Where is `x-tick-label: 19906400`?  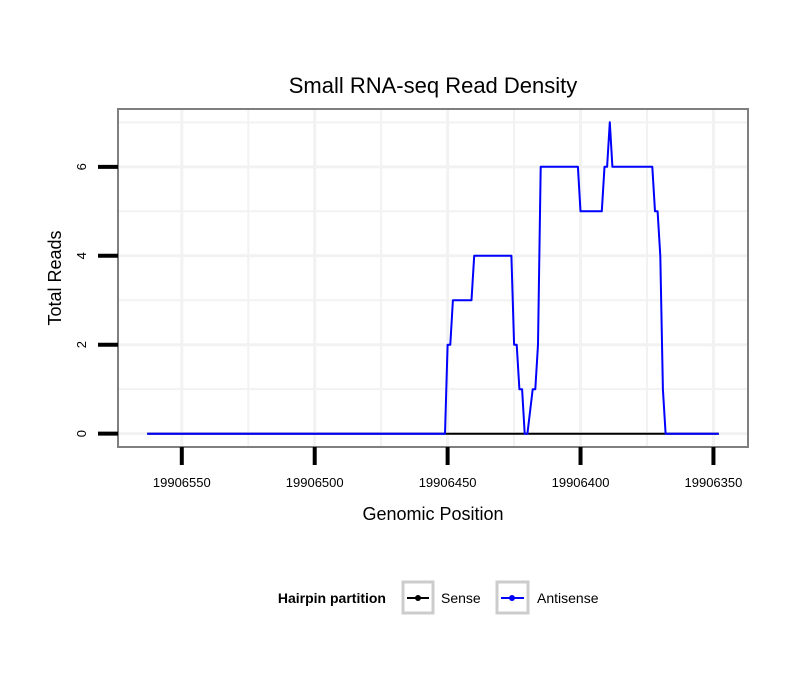
x-tick-label: 19906400 is located at coordinates (581, 482).